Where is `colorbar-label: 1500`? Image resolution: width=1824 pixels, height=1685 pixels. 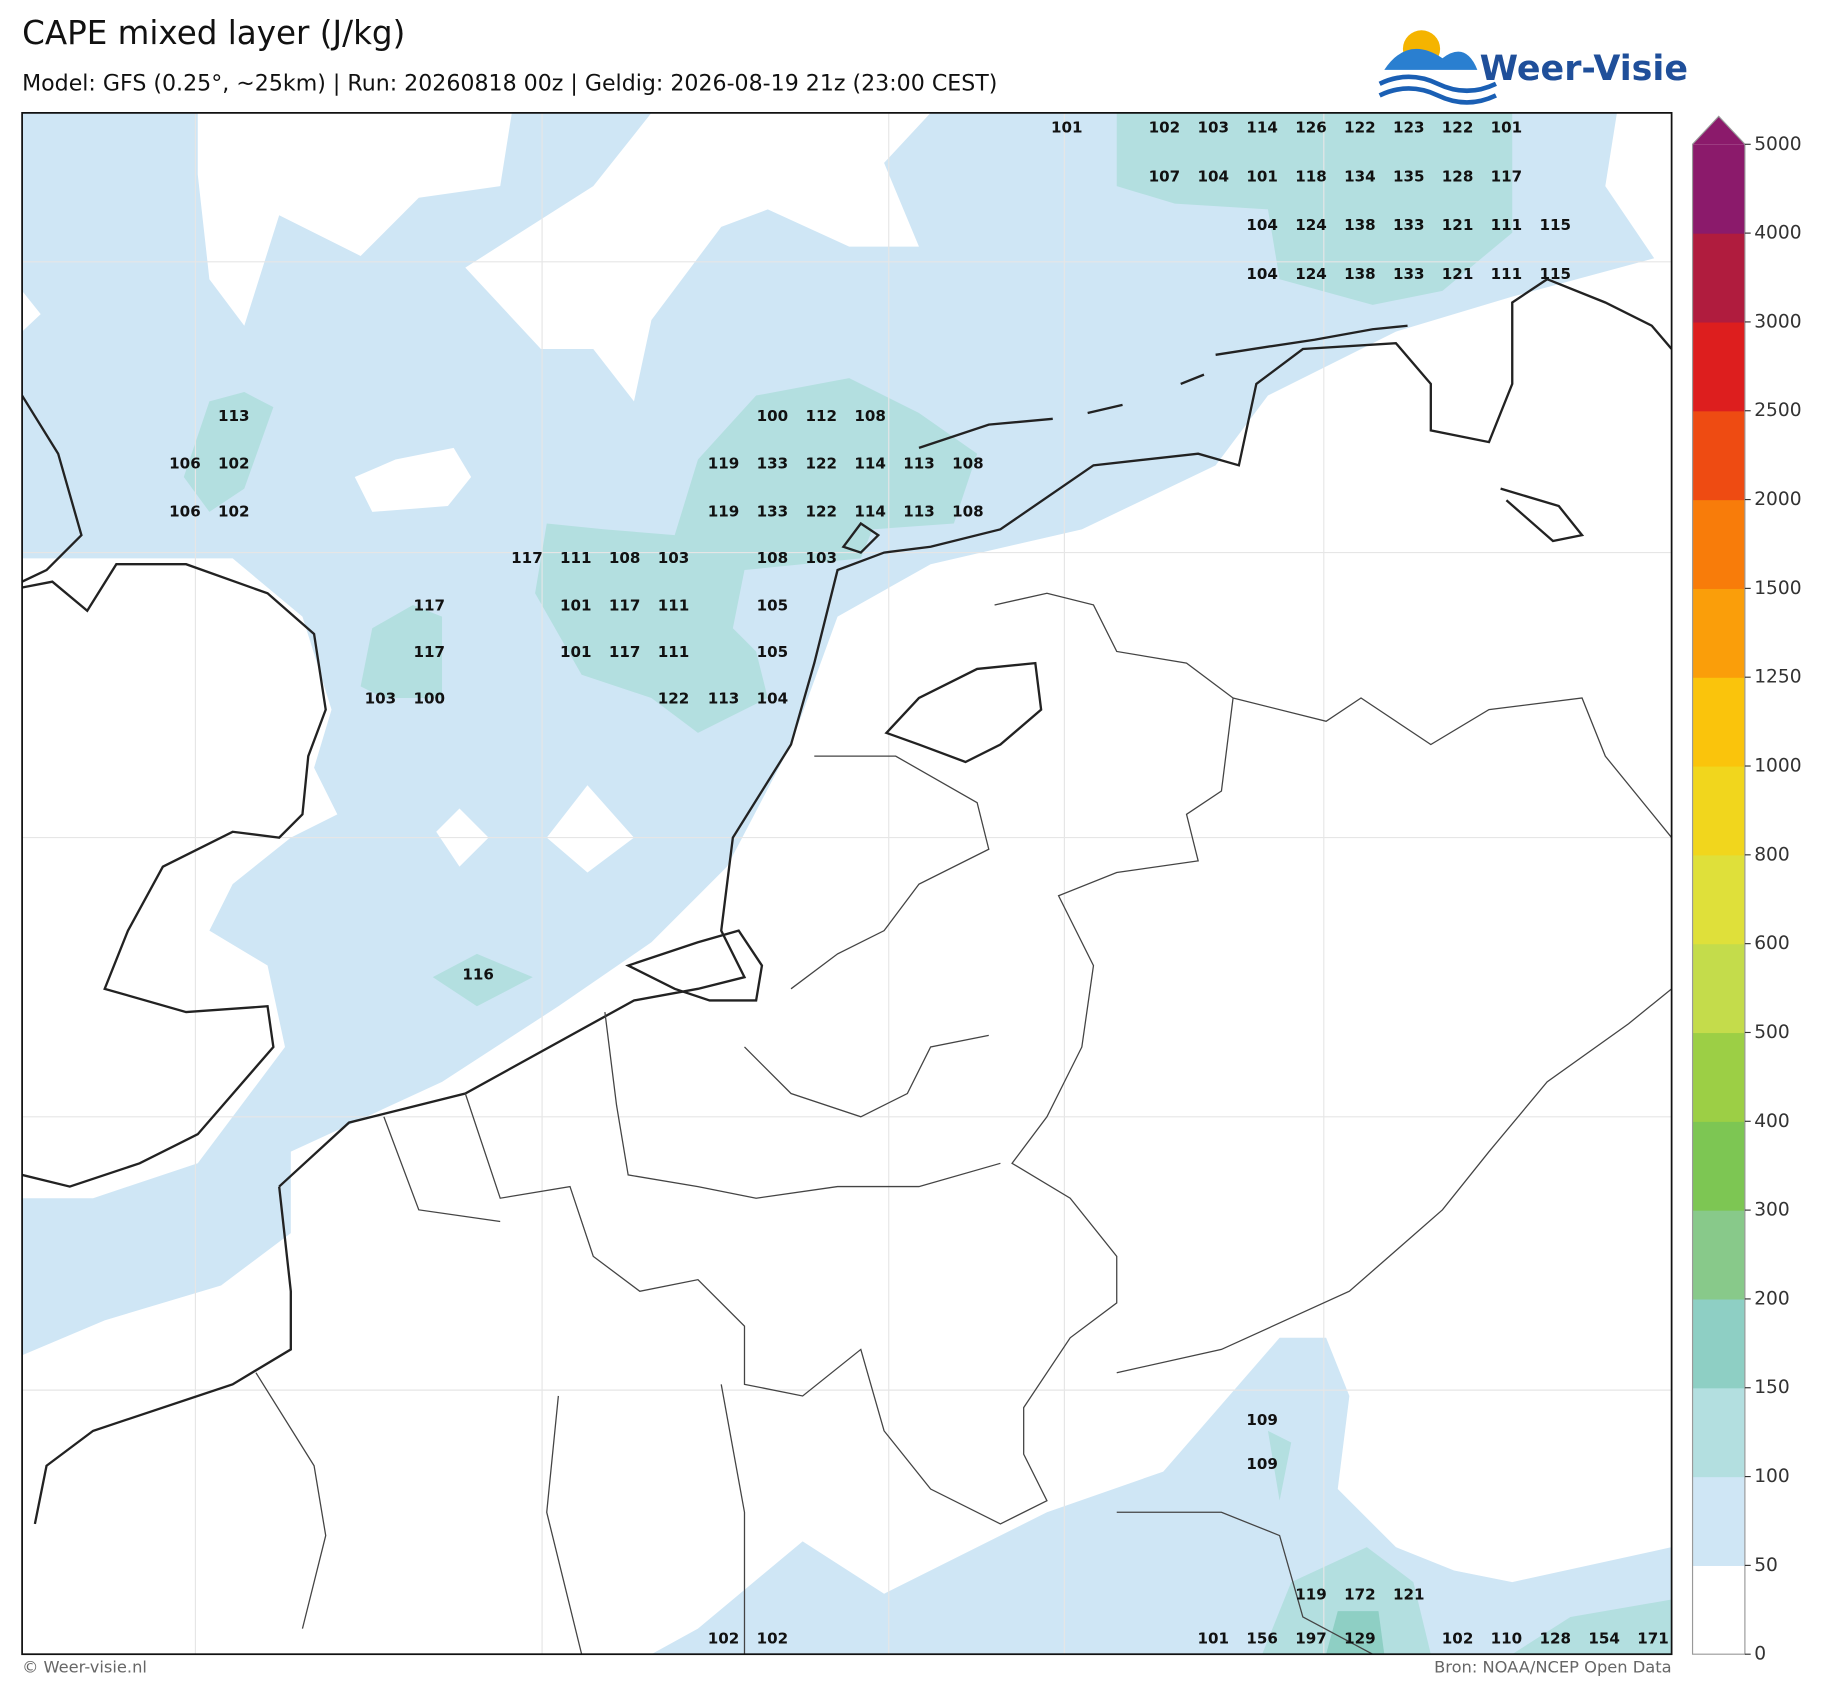
colorbar-label: 1500 is located at coordinates (1777, 588).